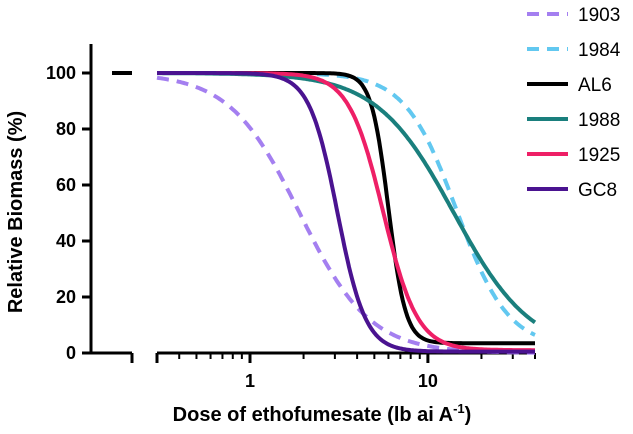 The width and height of the screenshot is (633, 434). Describe the element at coordinates (61, 73) in the screenshot. I see `y-tick-label: 100` at that location.